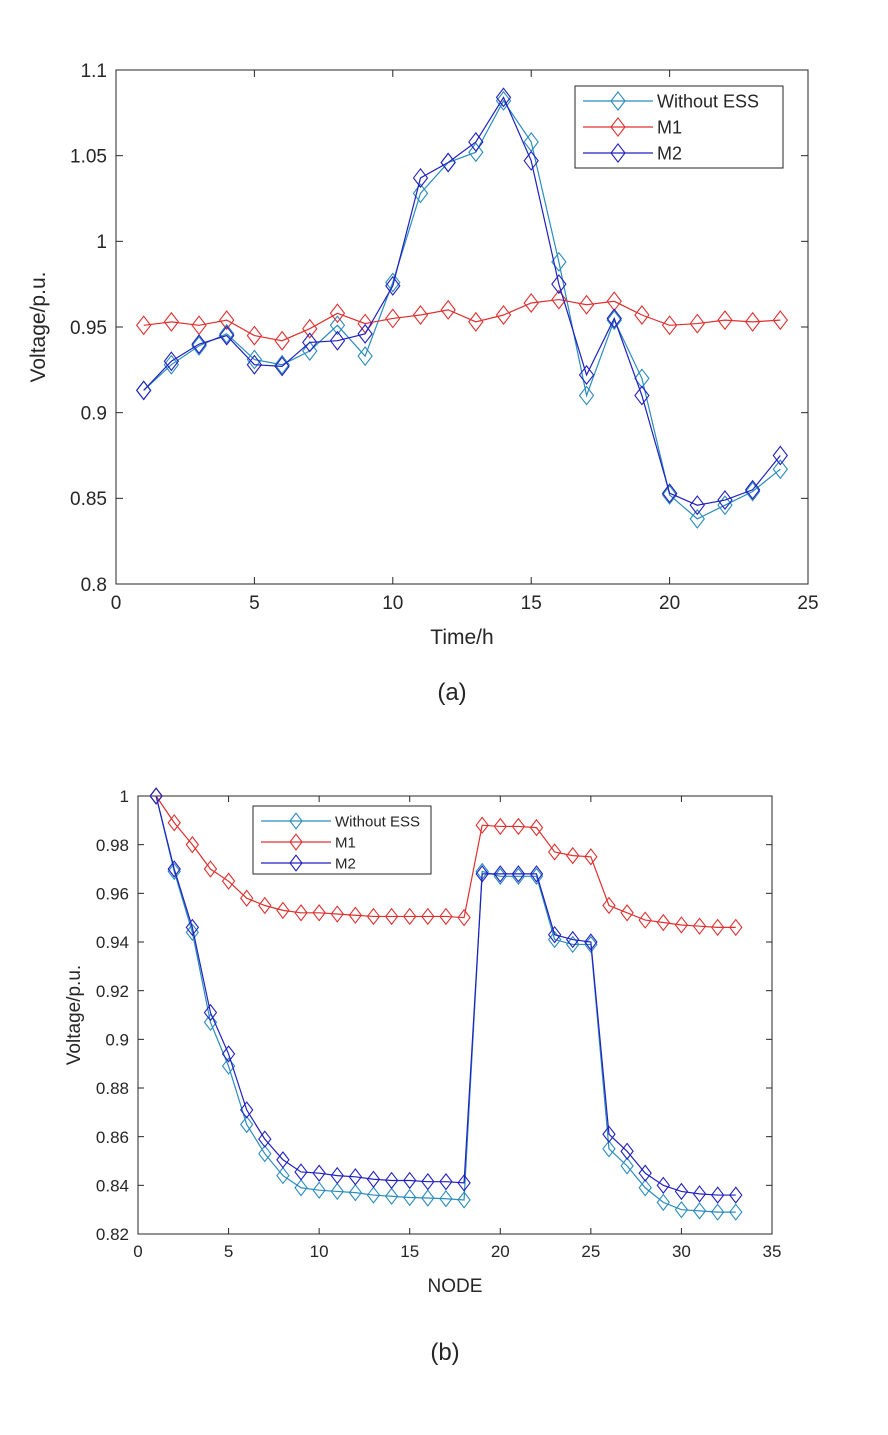  Describe the element at coordinates (462, 320) in the screenshot. I see `series-m1` at that location.